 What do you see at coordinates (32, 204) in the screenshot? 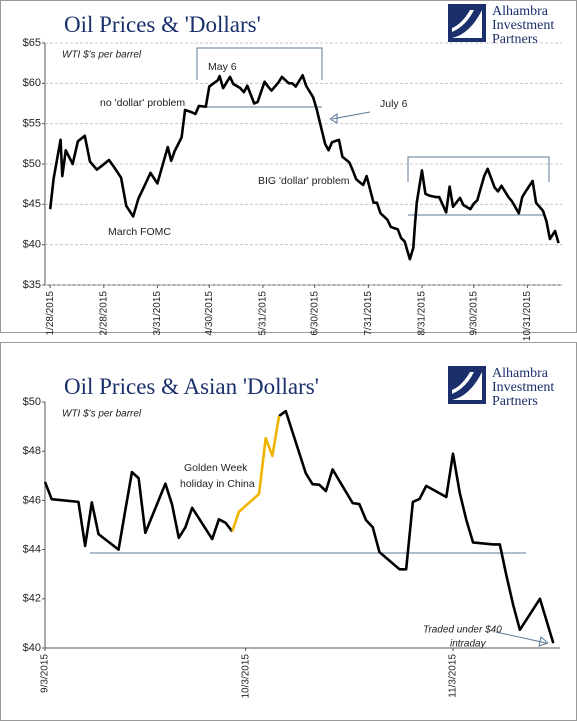
I see `y-tick-label: $45` at bounding box center [32, 204].